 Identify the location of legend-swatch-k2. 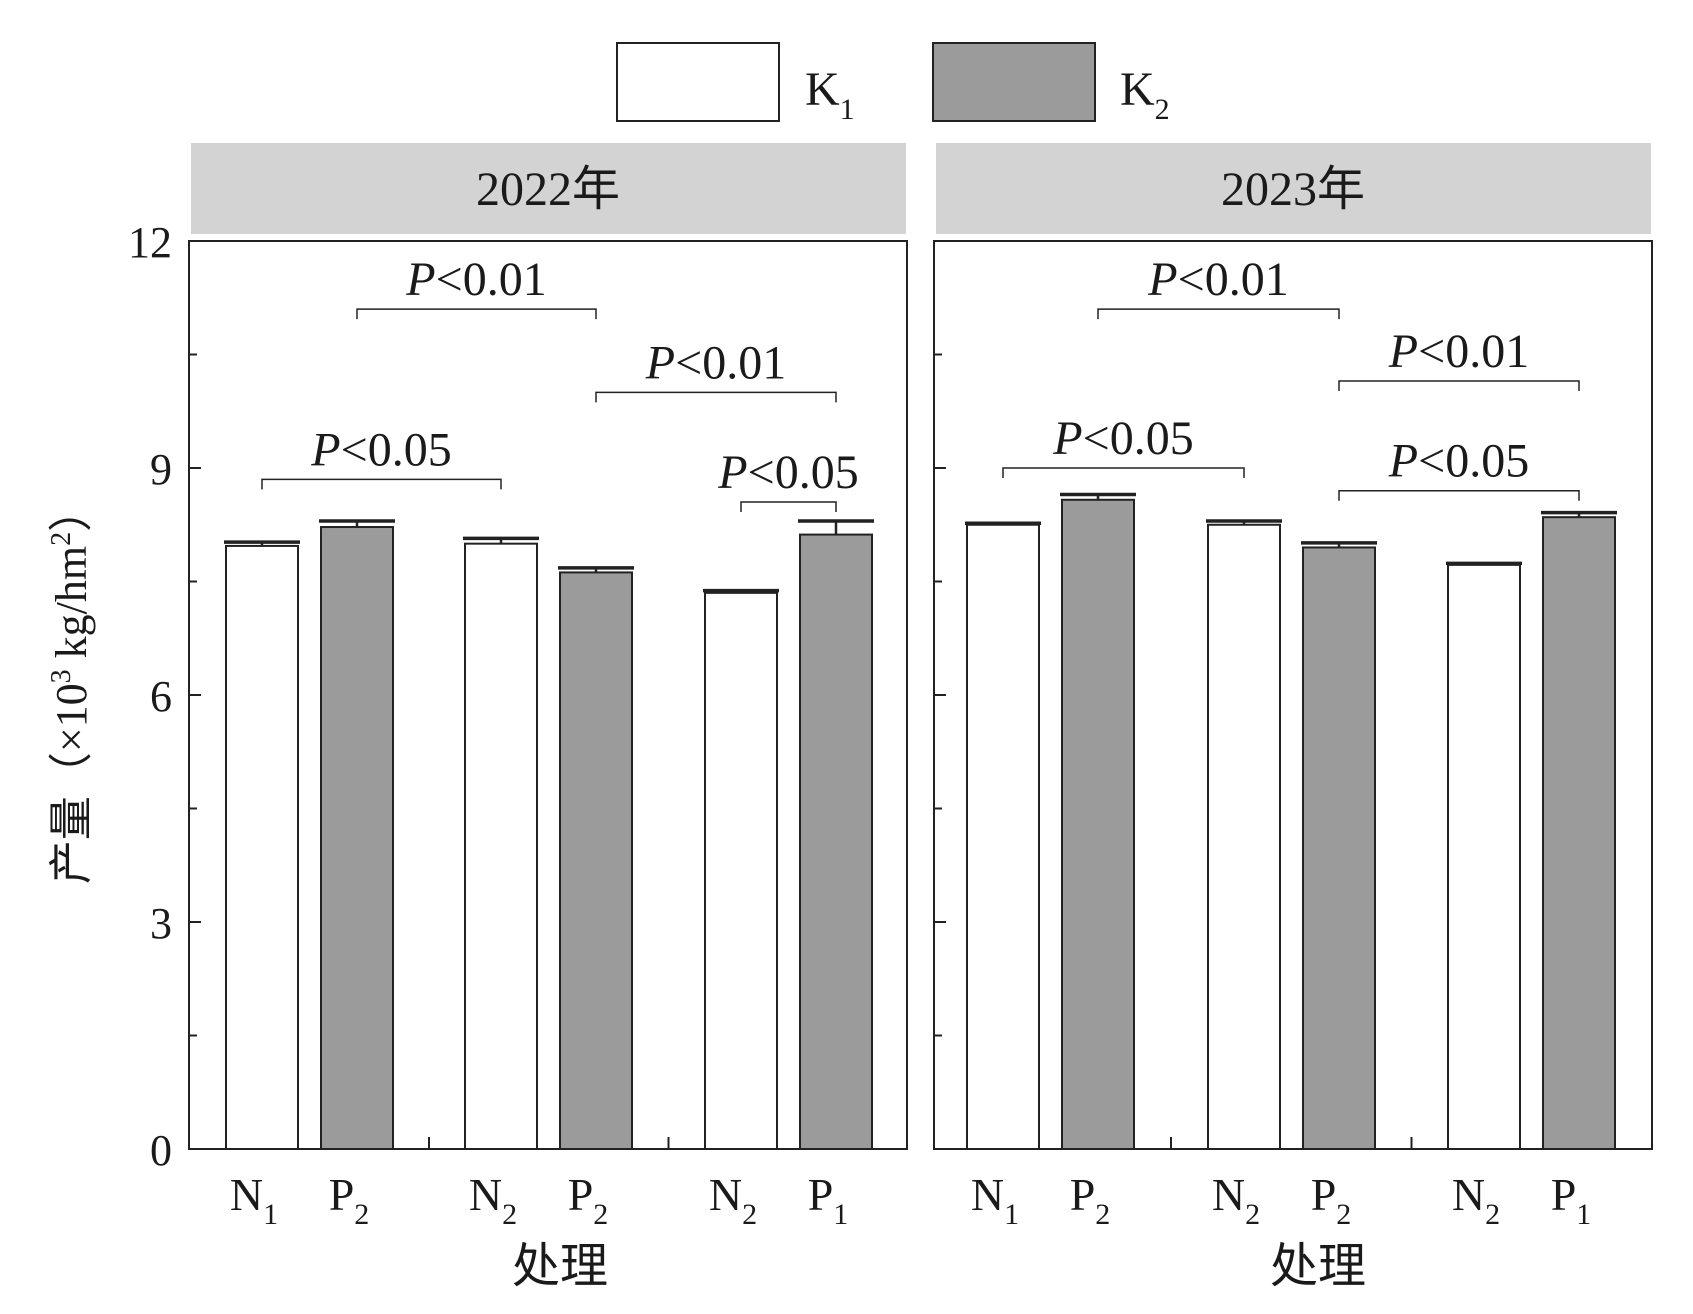
(1014, 82).